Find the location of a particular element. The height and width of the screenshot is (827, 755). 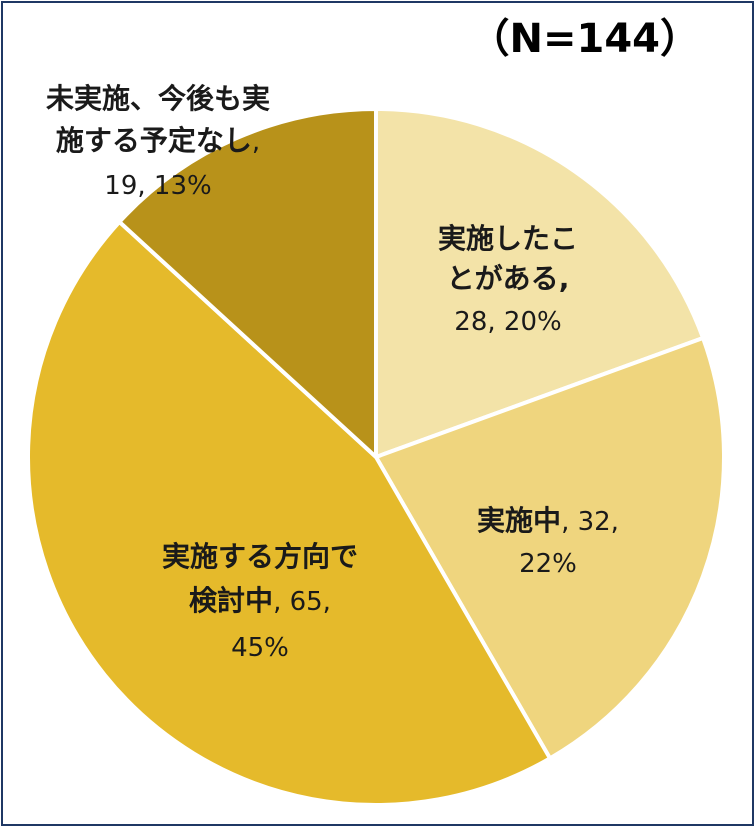

slice-label-kento-chu: 実施する方向で 検討中, 65, 45% is located at coordinates (260, 601).